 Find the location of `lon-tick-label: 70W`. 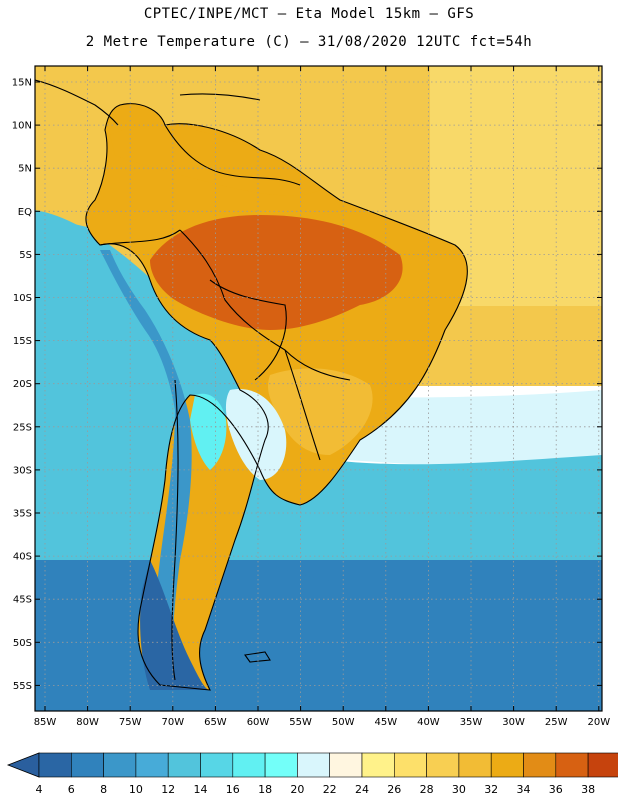

lon-tick-label: 70W is located at coordinates (172, 722).